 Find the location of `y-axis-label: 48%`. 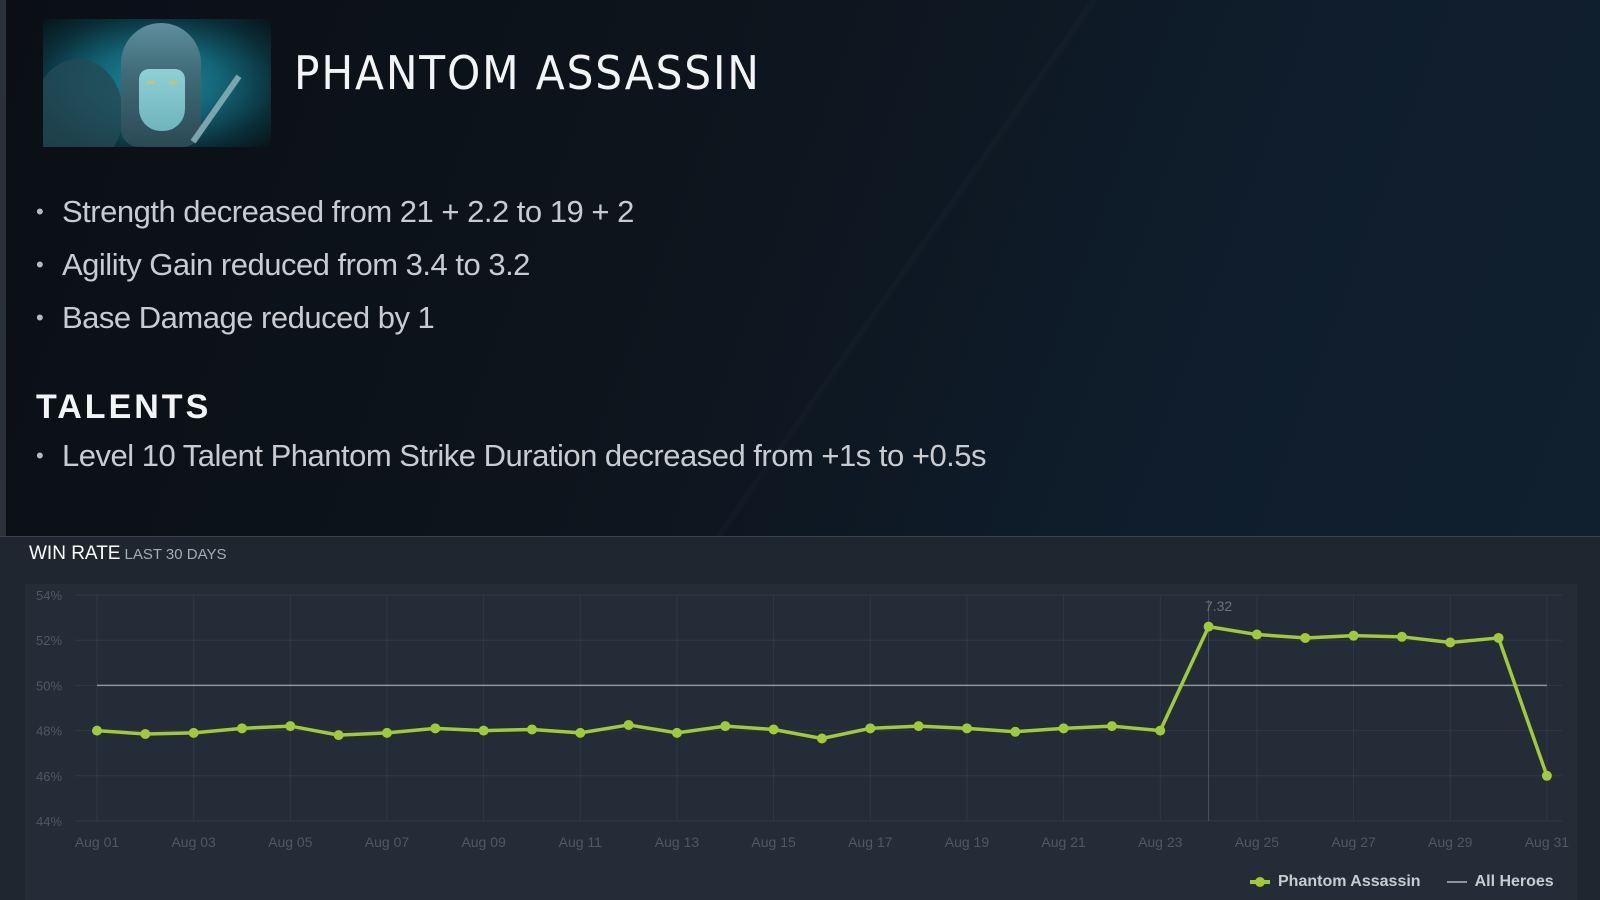

y-axis-label: 48% is located at coordinates (49, 731).